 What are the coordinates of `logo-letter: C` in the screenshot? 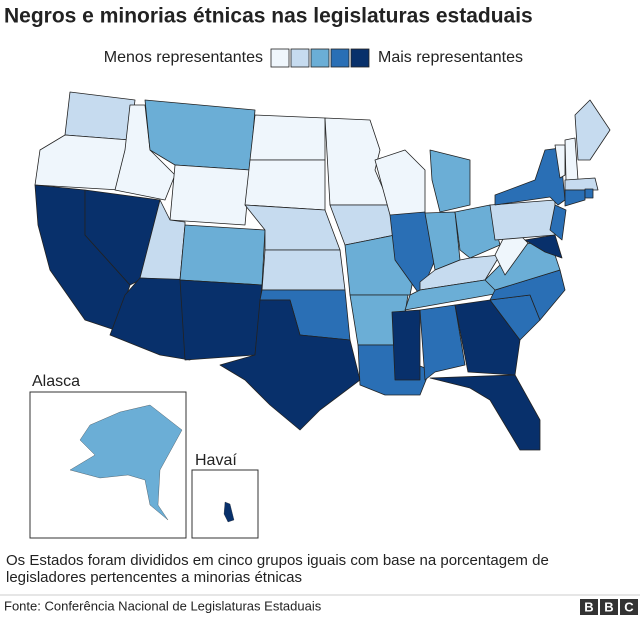 It's located at (629, 606).